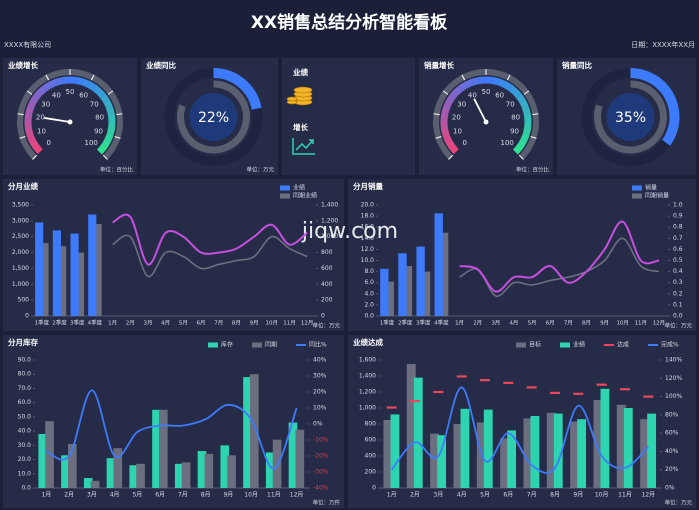 This screenshot has width=699, height=510. I want to click on y2-tick-label: -10%, so click(321, 440).